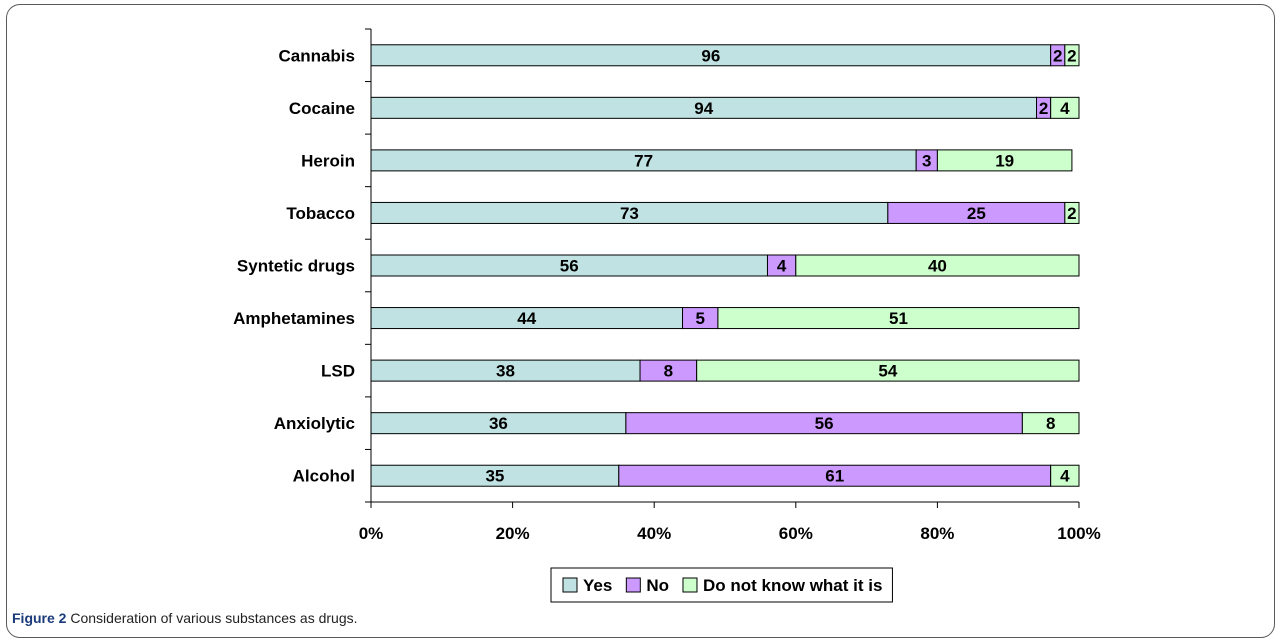 This screenshot has height=642, width=1281. I want to click on category-label-cannabis: Cannabis, so click(316, 55).